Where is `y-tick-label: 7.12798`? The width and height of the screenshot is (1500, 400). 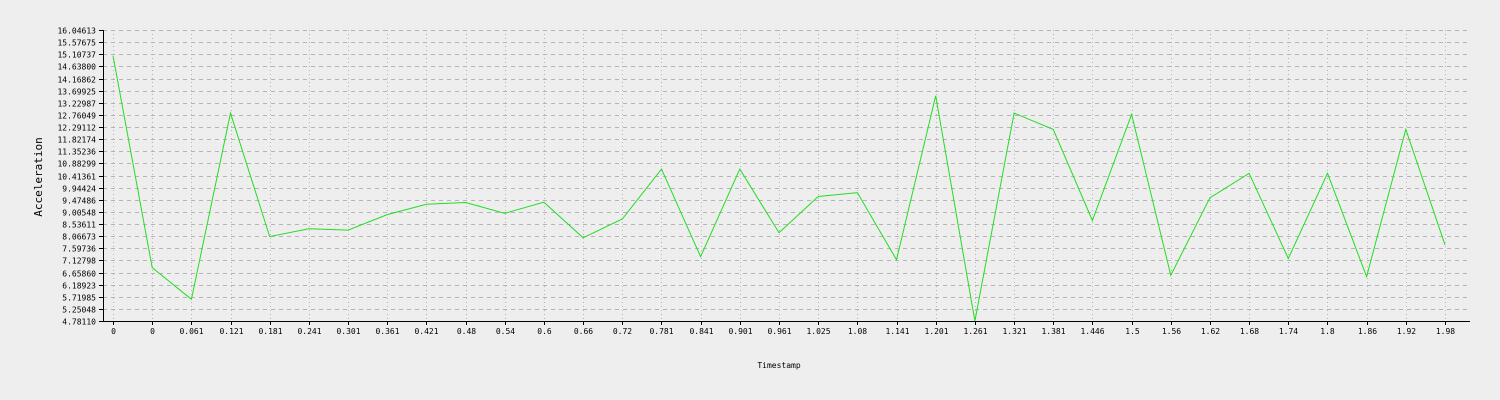 y-tick-label: 7.12798 is located at coordinates (79, 261).